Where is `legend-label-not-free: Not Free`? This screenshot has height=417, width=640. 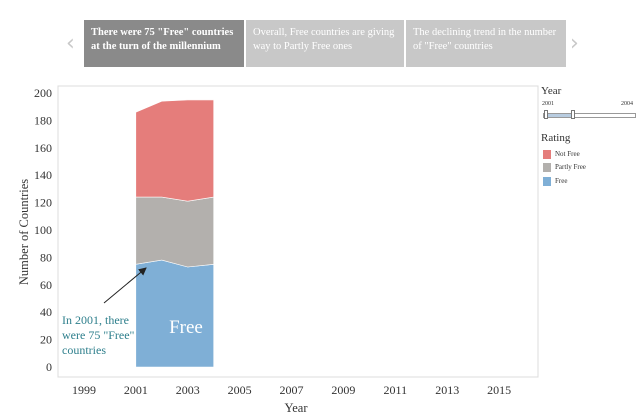 legend-label-not-free: Not Free is located at coordinates (567, 154).